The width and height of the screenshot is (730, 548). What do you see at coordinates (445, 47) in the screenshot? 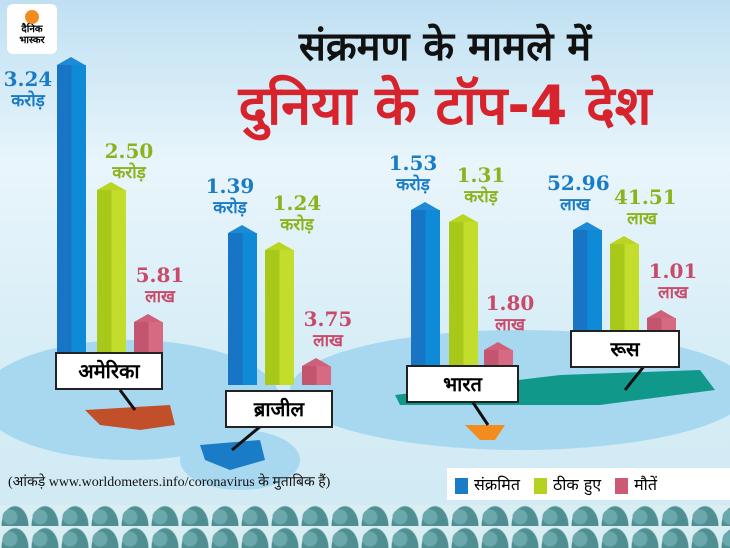
I see `title-line-1: संक्रमण के मामले में` at bounding box center [445, 47].